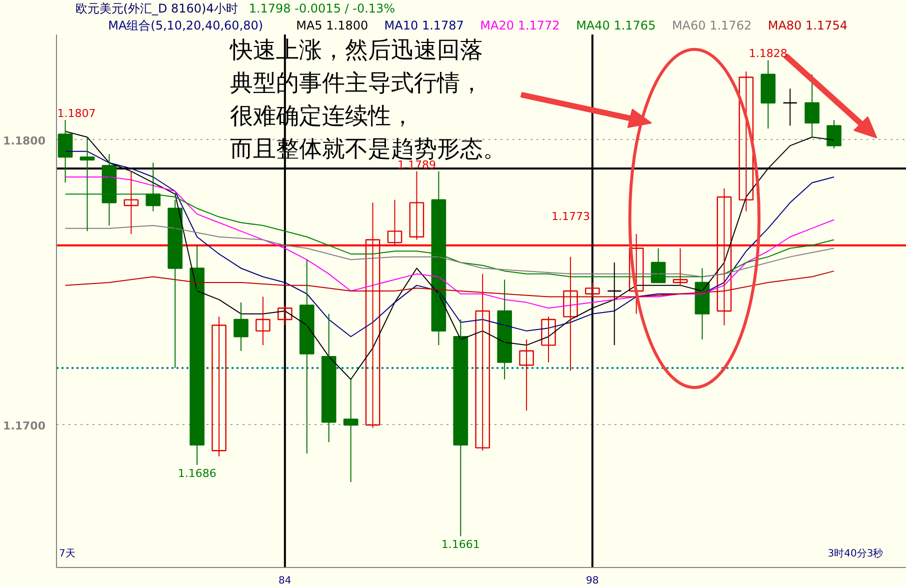  What do you see at coordinates (712, 25) in the screenshot?
I see `text: MA60 1.1762` at bounding box center [712, 25].